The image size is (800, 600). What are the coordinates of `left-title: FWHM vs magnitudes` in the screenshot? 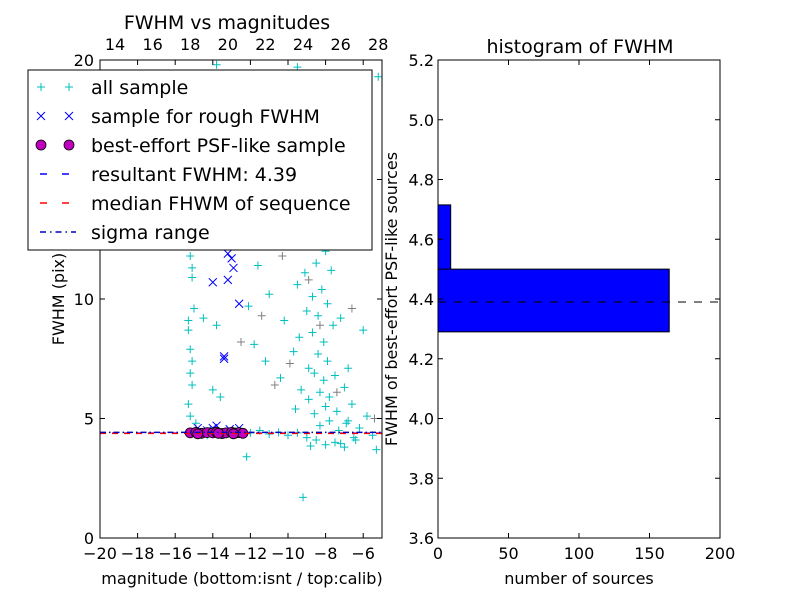 It's located at (227, 23).